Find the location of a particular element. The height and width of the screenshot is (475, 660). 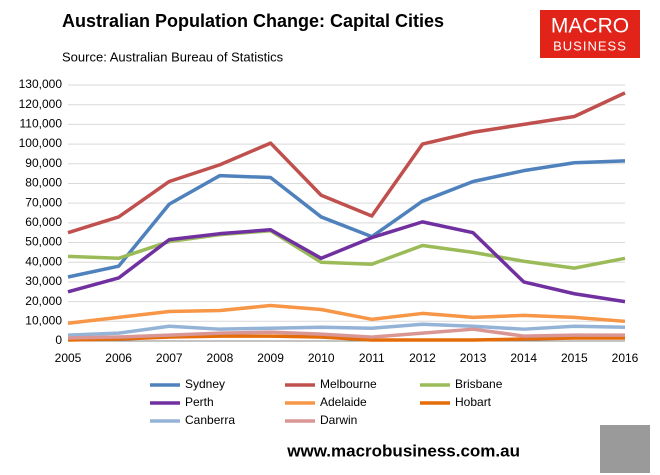

y-tick-label: 10,000 is located at coordinates (43, 320).